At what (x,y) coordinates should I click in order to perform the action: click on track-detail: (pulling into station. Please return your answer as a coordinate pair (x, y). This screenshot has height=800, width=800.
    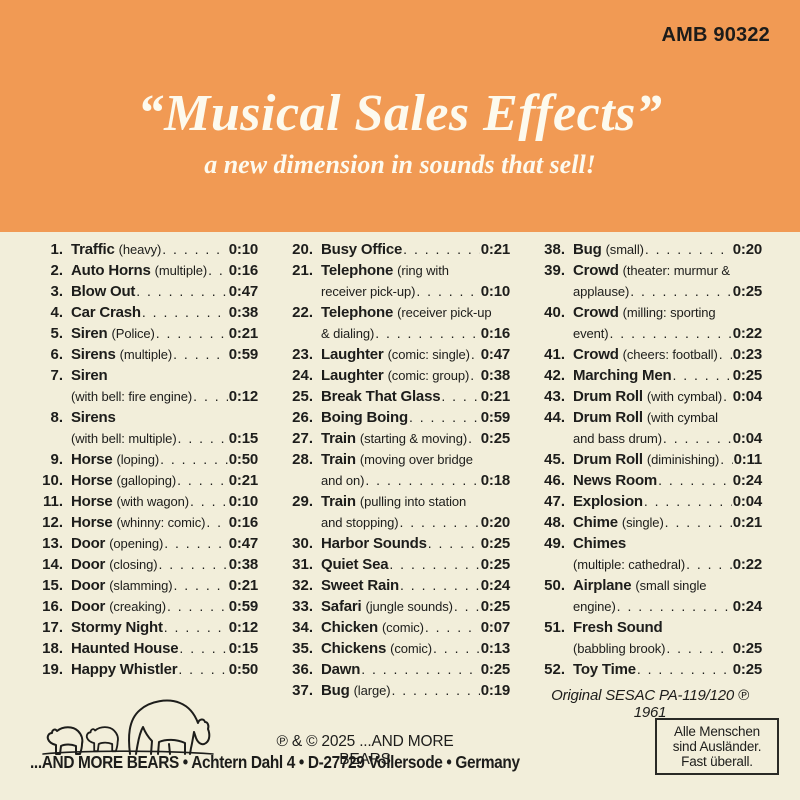
    Looking at the image, I should click on (413, 501).